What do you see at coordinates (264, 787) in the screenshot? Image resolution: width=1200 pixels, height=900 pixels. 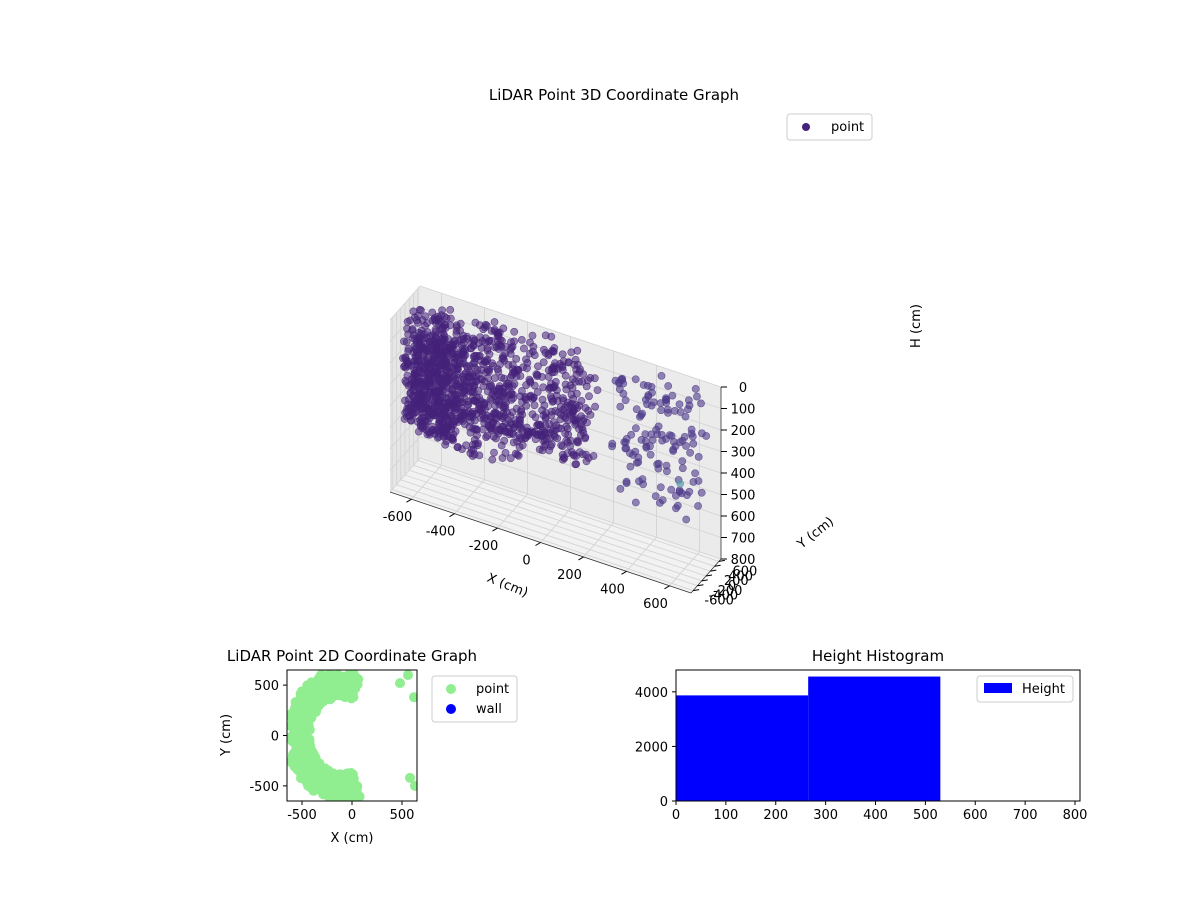 I see `tick-label-y-2d: -500` at bounding box center [264, 787].